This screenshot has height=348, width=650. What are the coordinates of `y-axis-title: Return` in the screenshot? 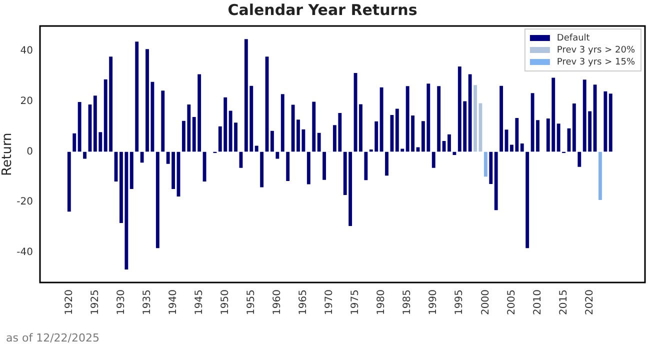 It's located at (8, 154).